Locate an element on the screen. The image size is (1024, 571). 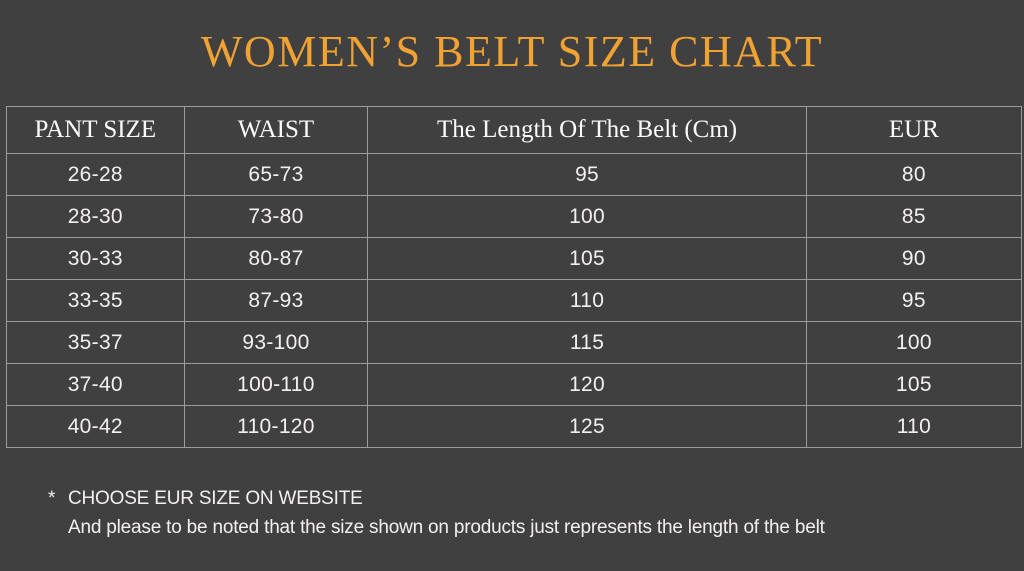
asterisk-marker: * is located at coordinates (52, 498).